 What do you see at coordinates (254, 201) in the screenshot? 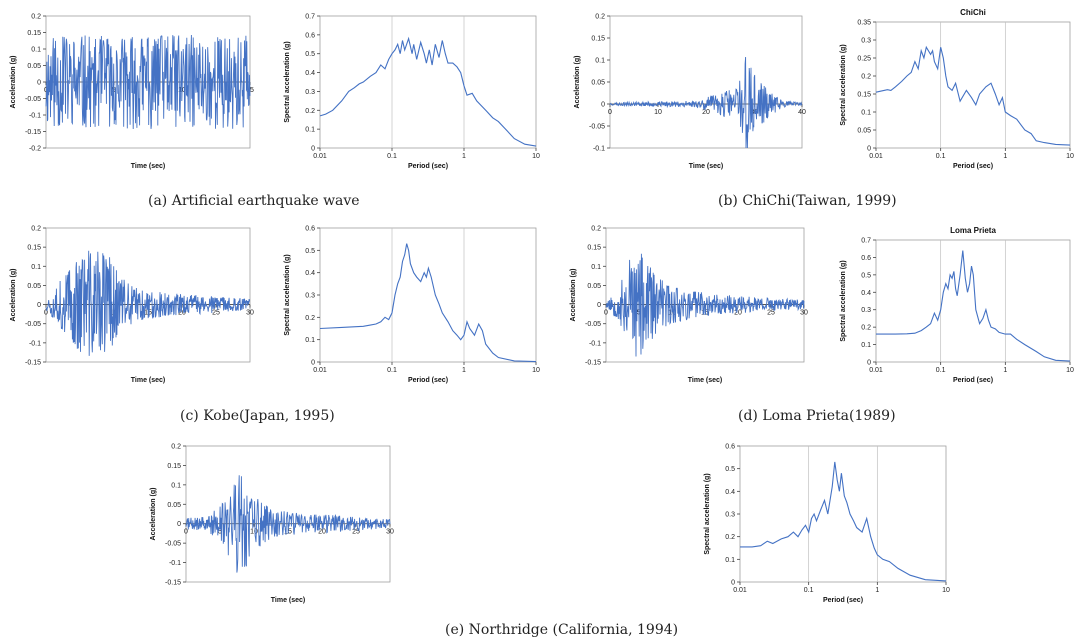
I see `caption-a: (a) Artificial earthquake wave` at bounding box center [254, 201].